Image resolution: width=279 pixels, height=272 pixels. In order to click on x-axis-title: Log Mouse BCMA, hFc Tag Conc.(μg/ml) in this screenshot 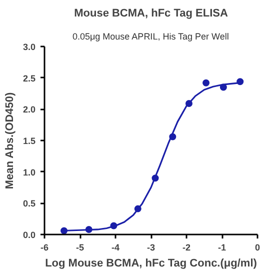, I will do `click(151, 264)`.